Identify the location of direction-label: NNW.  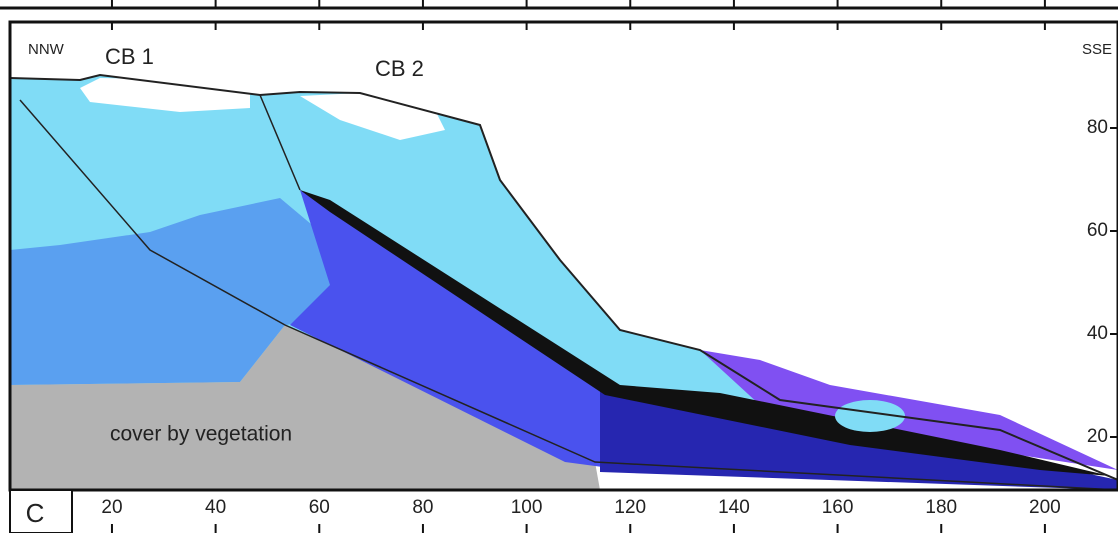
(46, 49).